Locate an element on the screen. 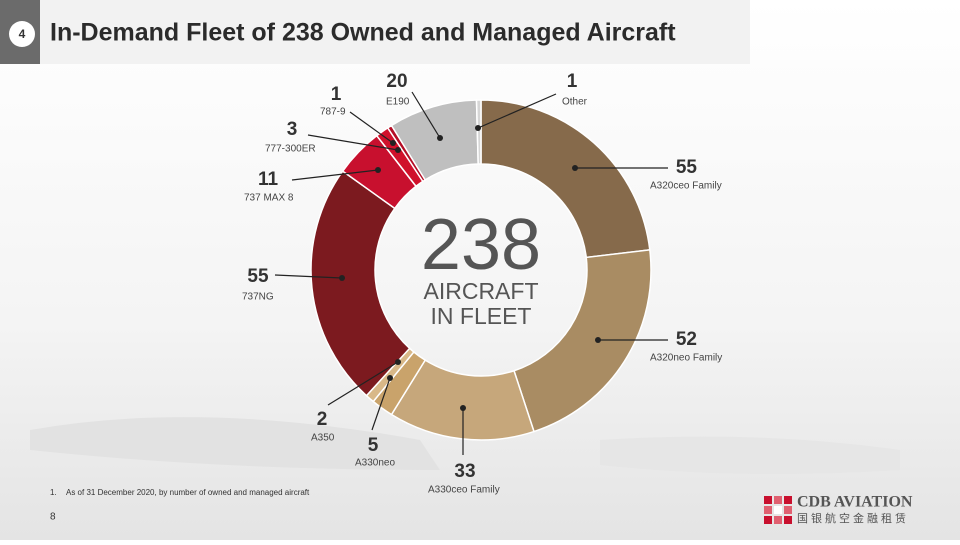  category-label: 737 MAX 8 is located at coordinates (269, 198).